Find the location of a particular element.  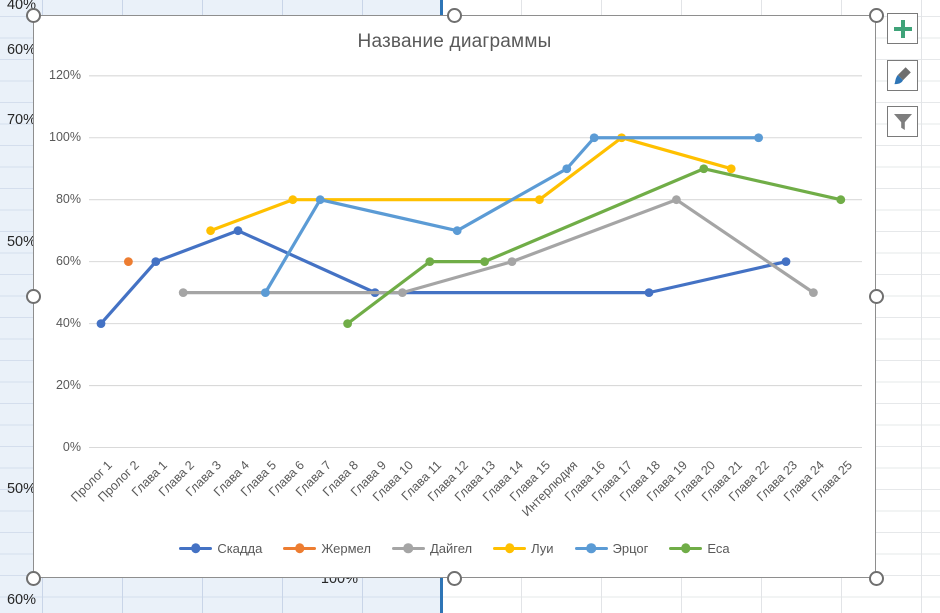

legend-item-lui: Луи is located at coordinates (523, 548).